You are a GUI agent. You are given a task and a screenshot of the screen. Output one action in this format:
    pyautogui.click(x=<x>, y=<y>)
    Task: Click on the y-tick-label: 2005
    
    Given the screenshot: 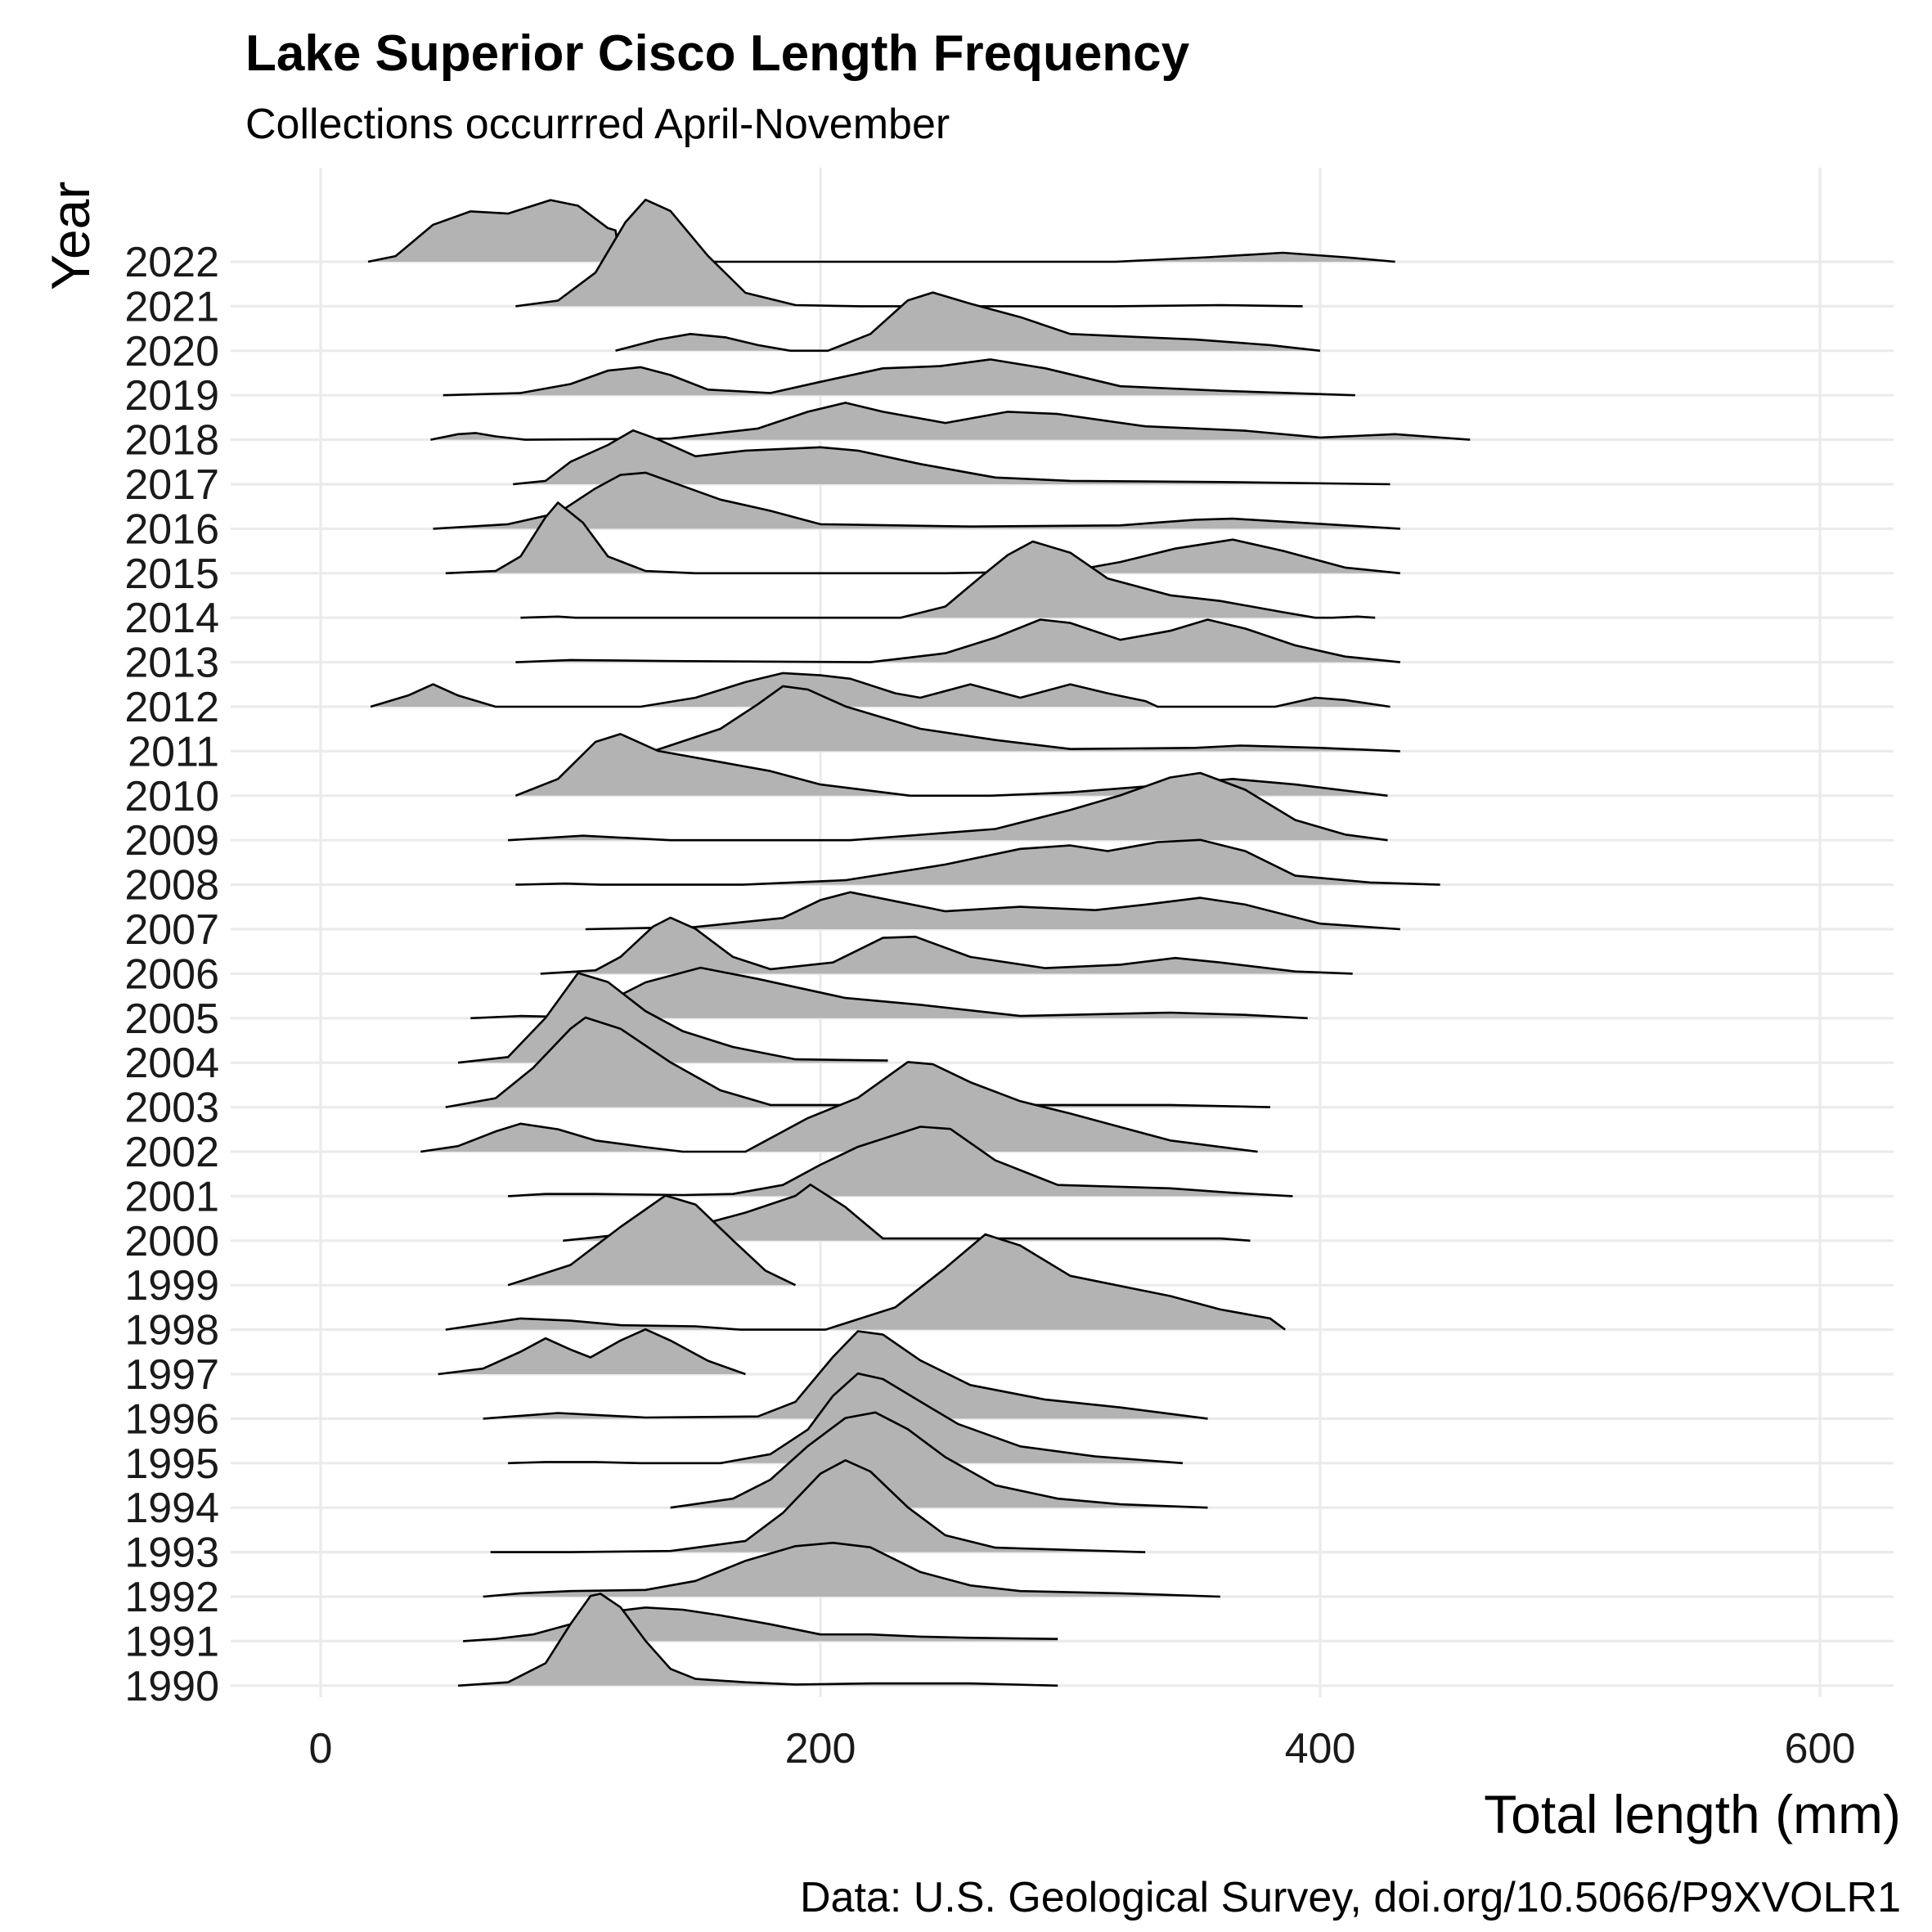 What is the action you would take?
    pyautogui.click(x=171, y=1019)
    